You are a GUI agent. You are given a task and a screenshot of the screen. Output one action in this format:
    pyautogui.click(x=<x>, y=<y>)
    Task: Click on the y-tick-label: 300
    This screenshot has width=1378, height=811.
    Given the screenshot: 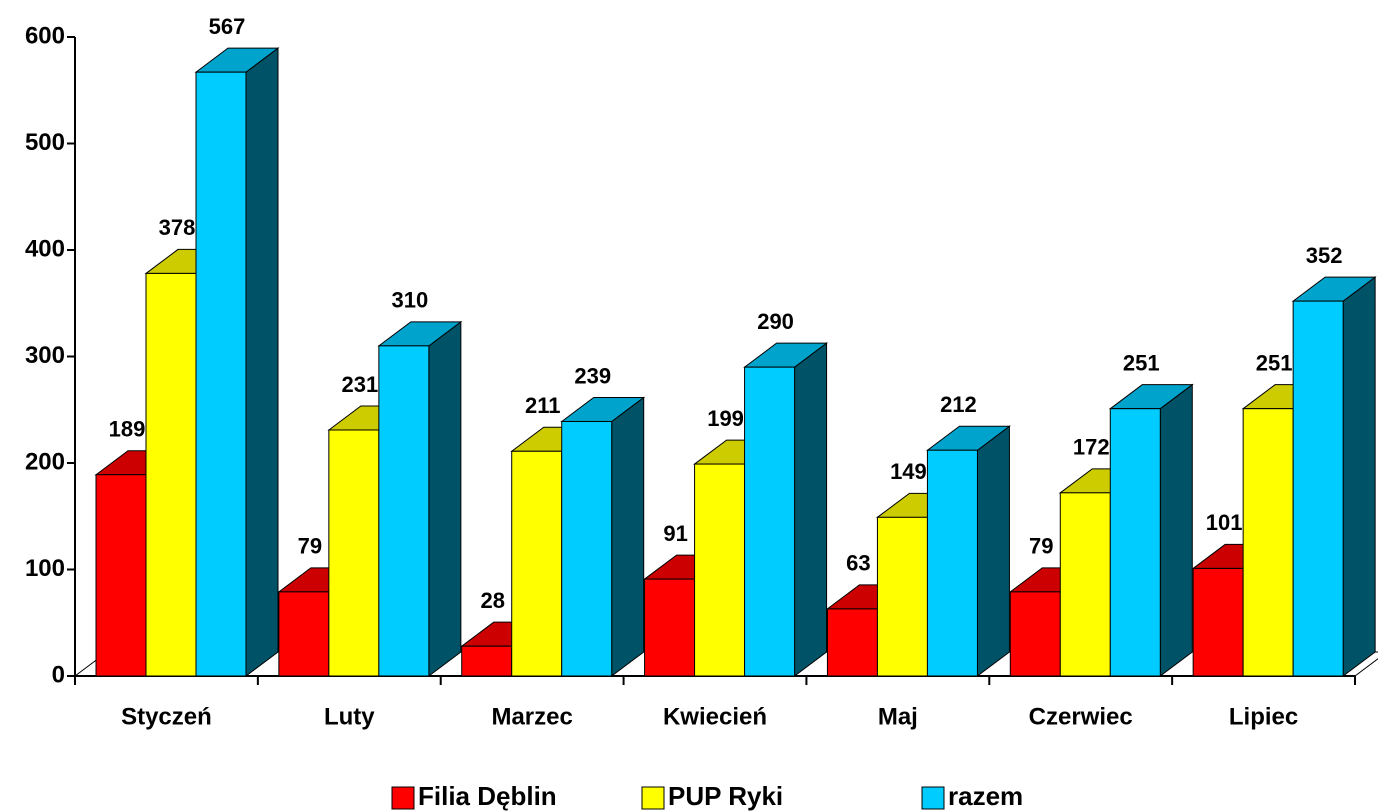 What is the action you would take?
    pyautogui.click(x=45, y=355)
    